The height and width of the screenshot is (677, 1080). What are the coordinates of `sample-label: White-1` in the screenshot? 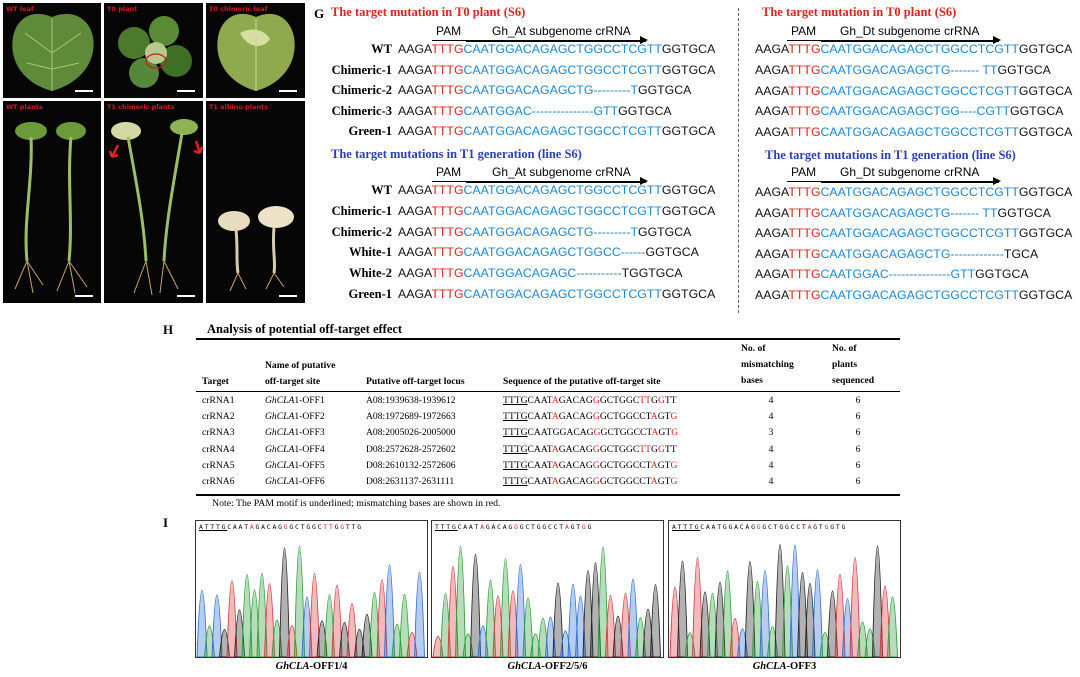 It's located at (370, 252).